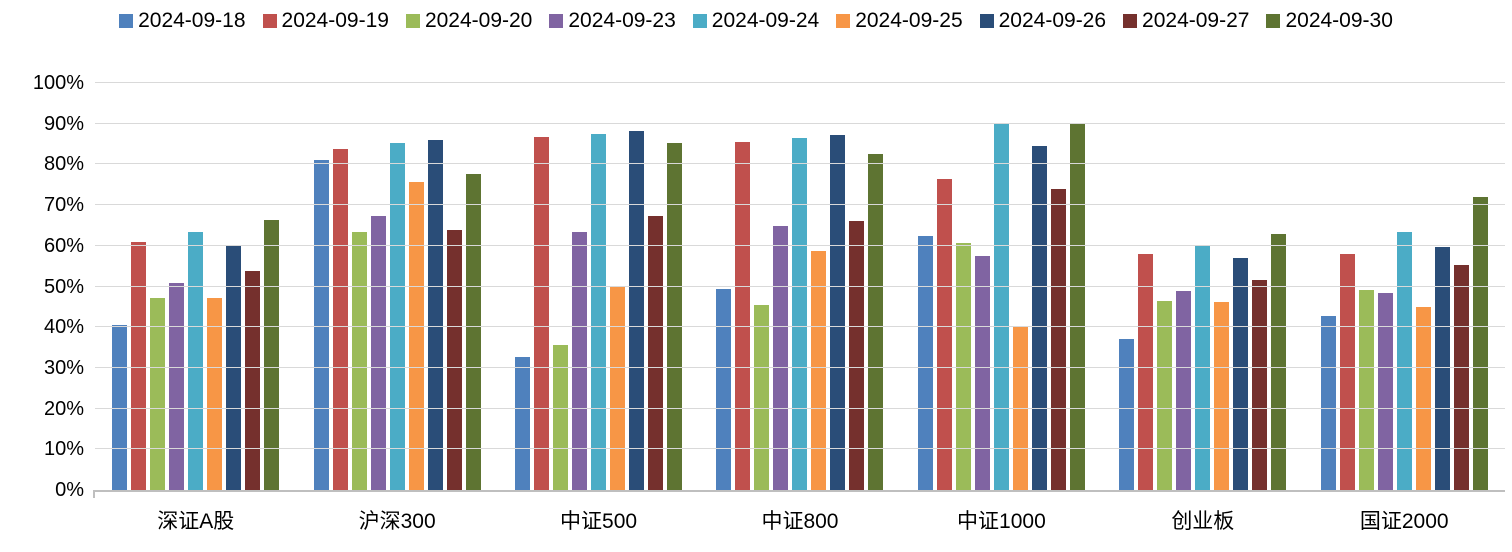 The width and height of the screenshot is (1512, 552). Describe the element at coordinates (63, 449) in the screenshot. I see `y-tick-label: 10%` at that location.